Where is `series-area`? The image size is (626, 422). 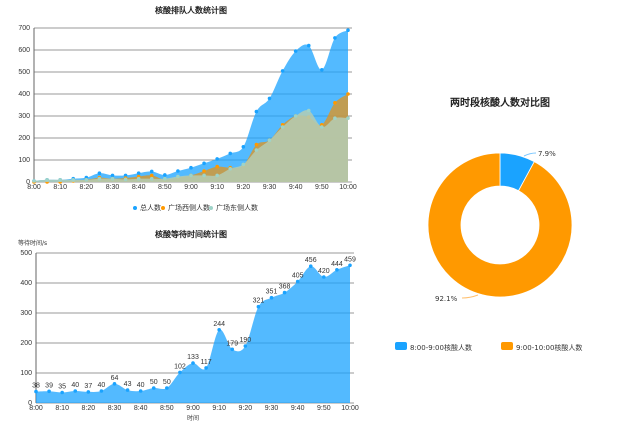
series-area is located at coordinates (191, 146).